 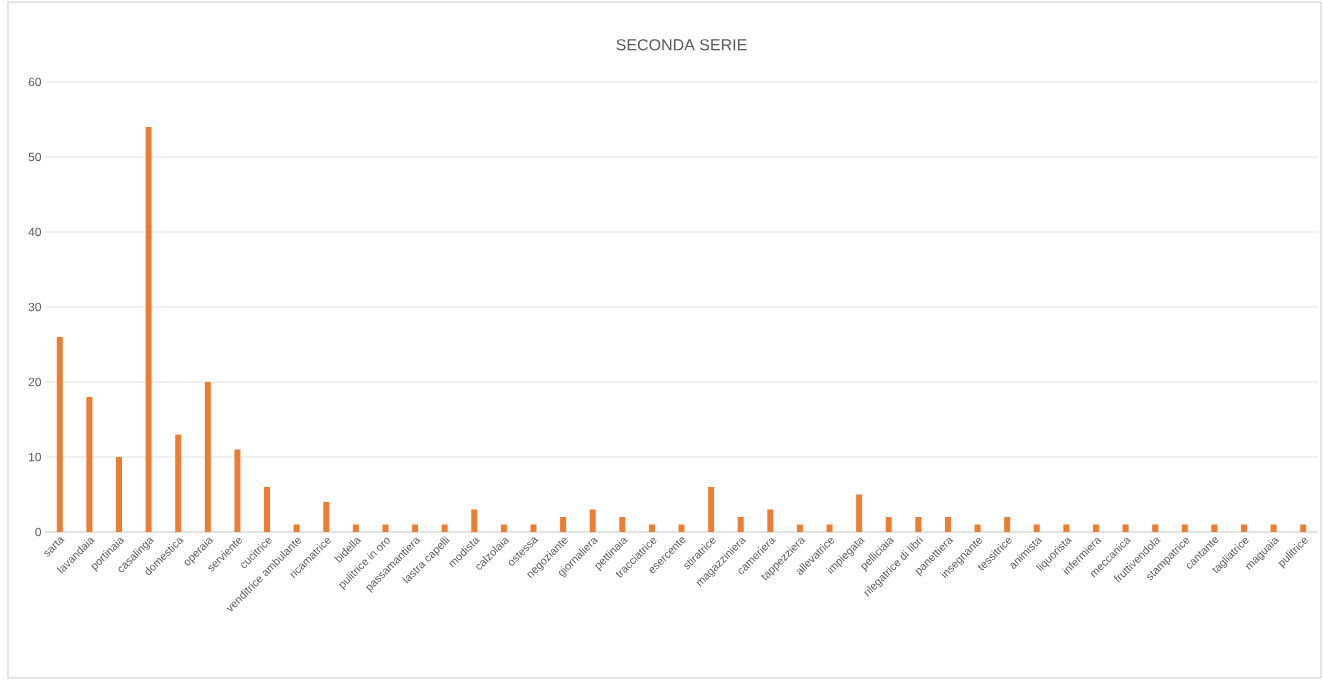 What do you see at coordinates (35, 457) in the screenshot?
I see `y-tick-label: 10` at bounding box center [35, 457].